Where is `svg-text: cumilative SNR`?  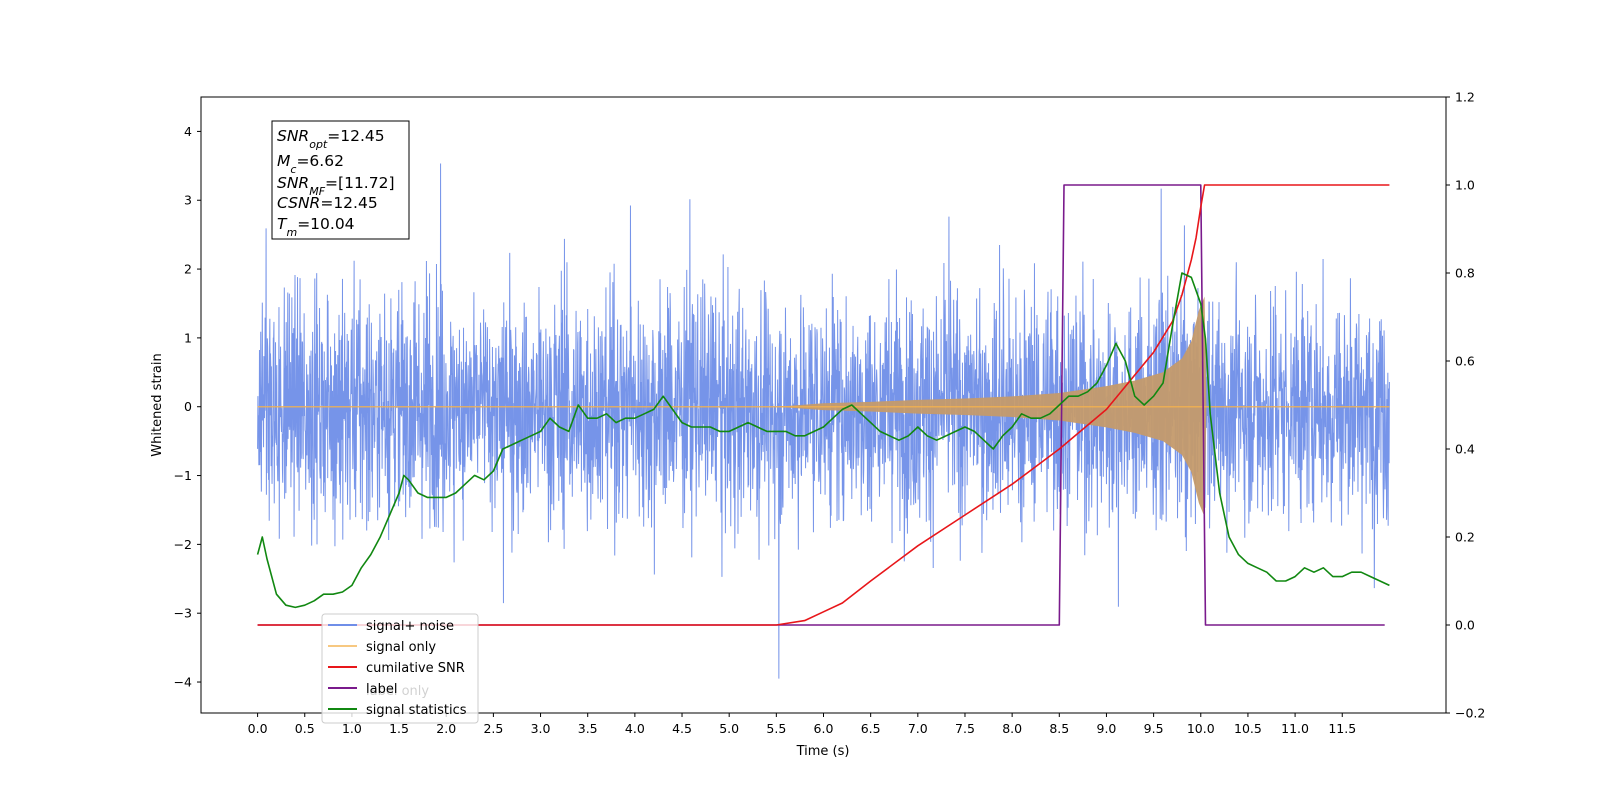
svg-text: cumilative SNR is located at coordinates (415, 668).